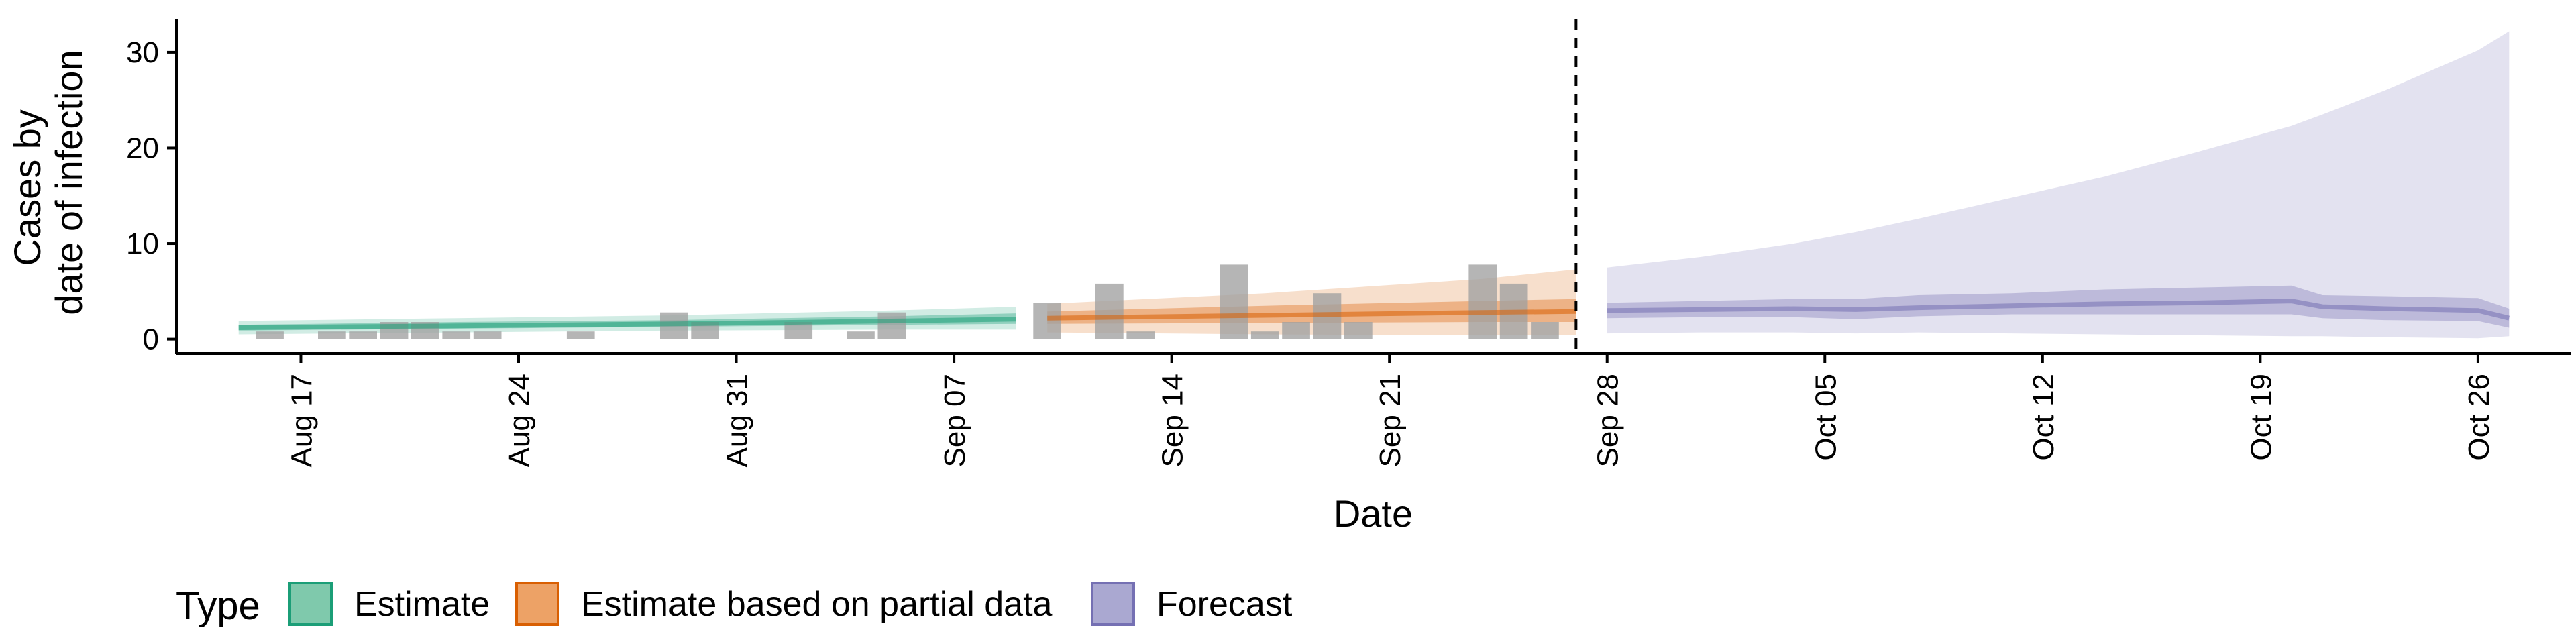 The height and width of the screenshot is (644, 2576). I want to click on y-axis-title: Cases by date of infection, so click(48, 182).